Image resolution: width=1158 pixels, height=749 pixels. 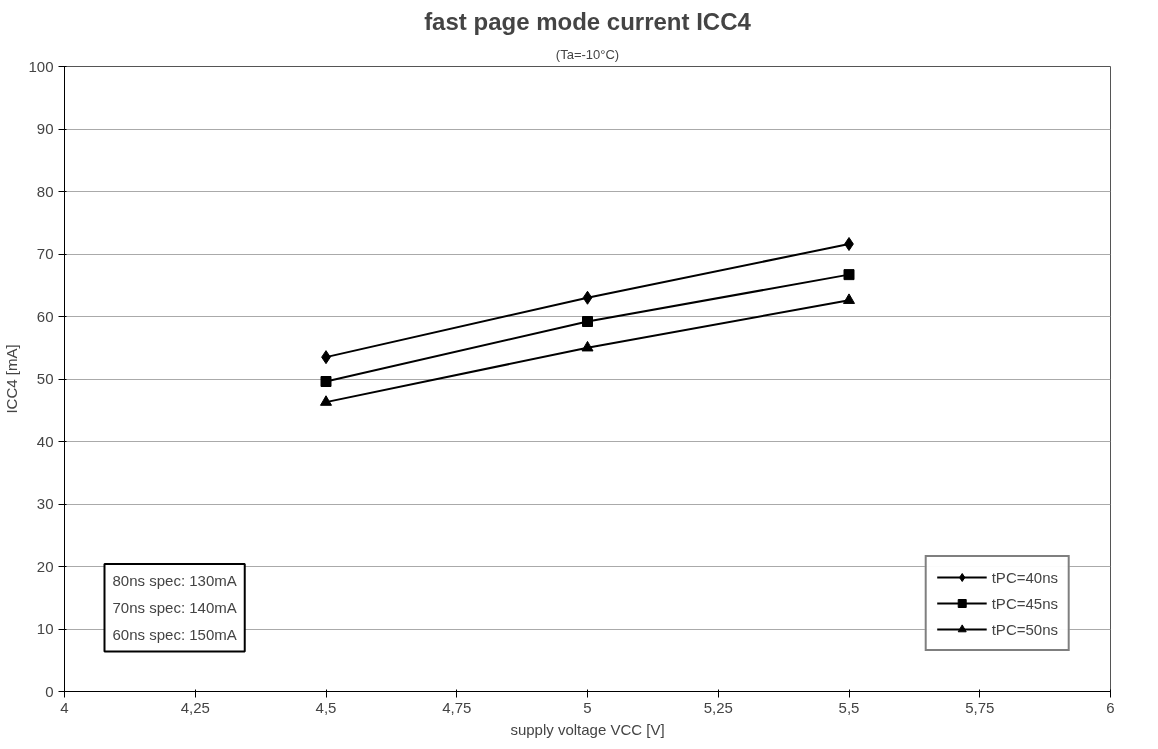 I want to click on y-tick-label: 80, so click(x=45, y=191).